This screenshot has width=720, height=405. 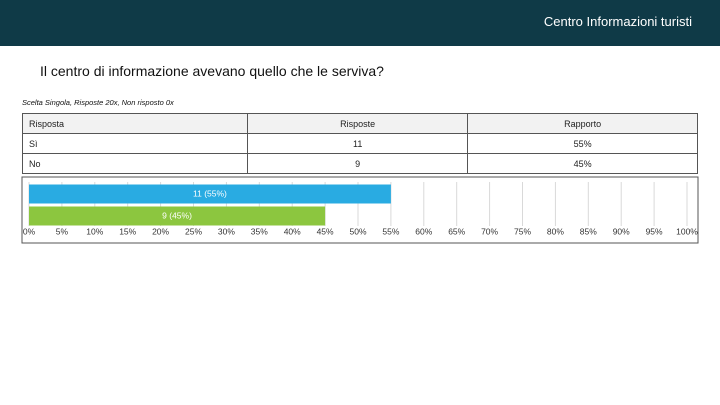 I want to click on x-tick-label: 75%, so click(x=522, y=231).